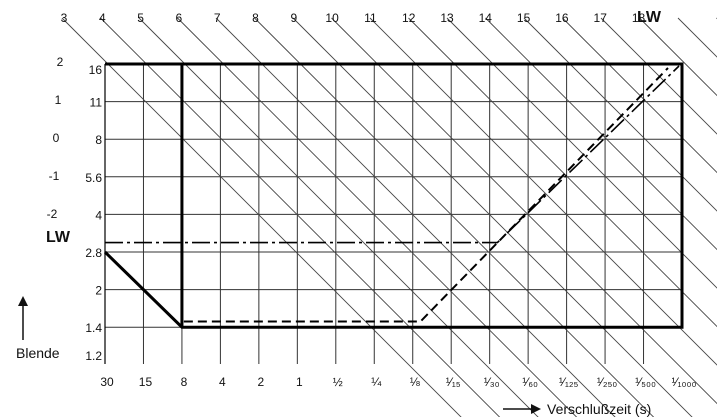 The height and width of the screenshot is (417, 717). Describe the element at coordinates (530, 382) in the screenshot. I see `shutter-tick: ¹⁄₆₀` at that location.